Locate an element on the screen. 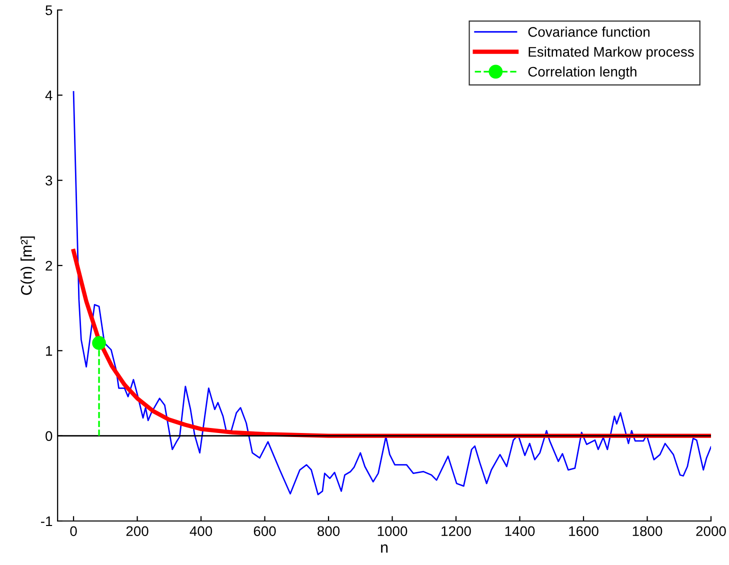  legend-label: Esitmated Markow process is located at coordinates (611, 53).